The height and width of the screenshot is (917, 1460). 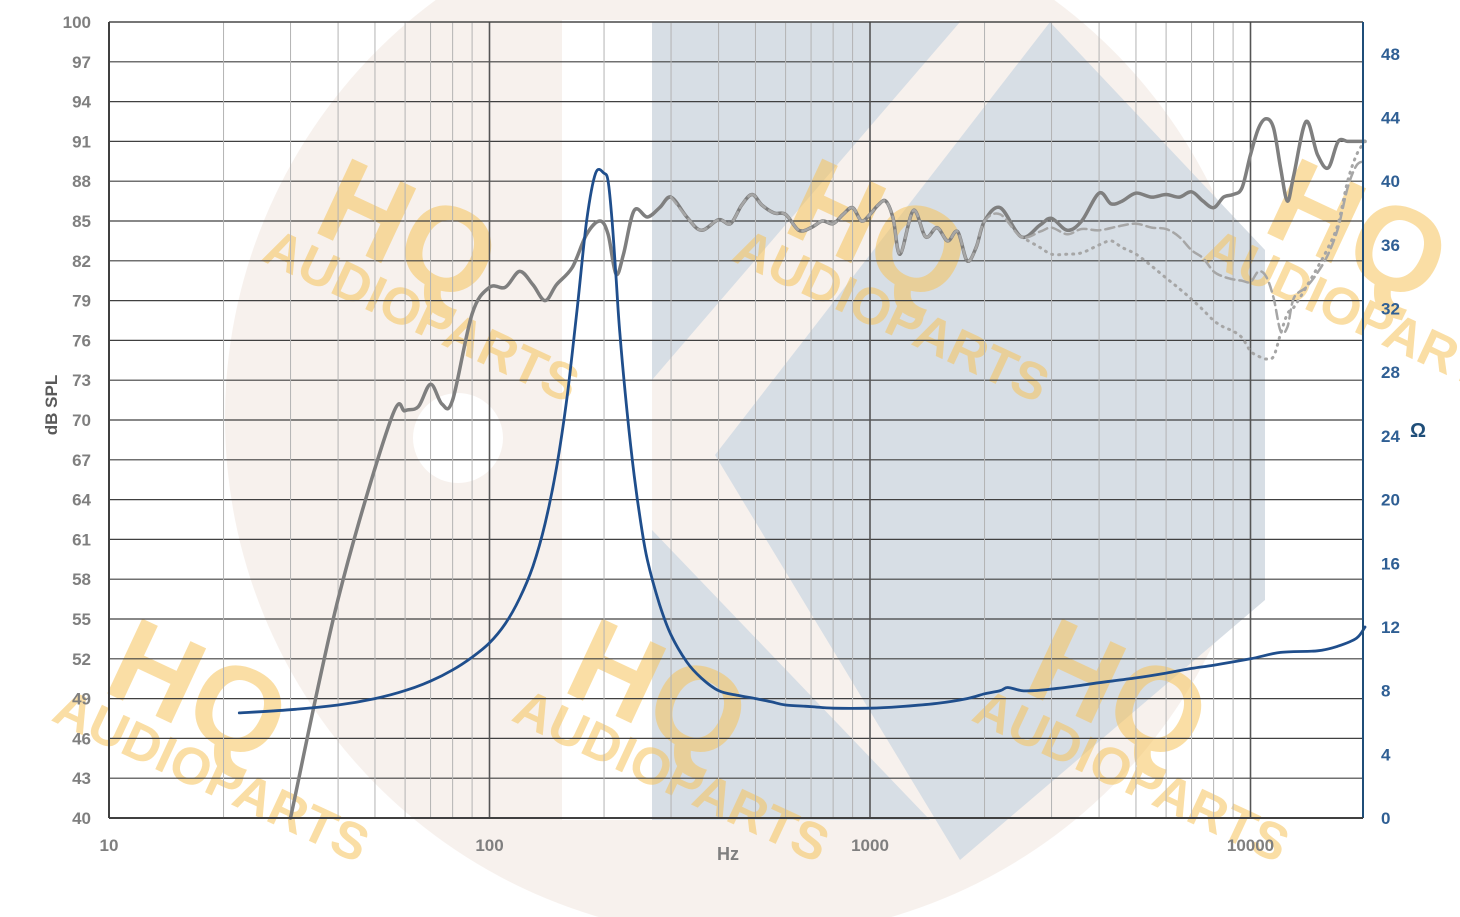 I want to click on left-tick-label: 40, so click(x=81, y=818).